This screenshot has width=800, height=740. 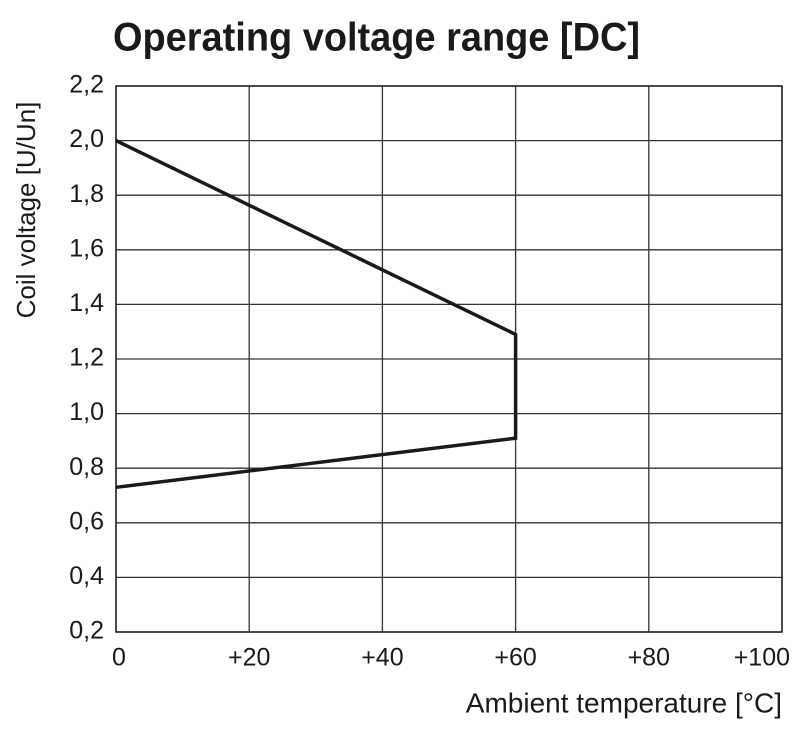 What do you see at coordinates (515, 658) in the screenshot?
I see `x-tick-label: +60` at bounding box center [515, 658].